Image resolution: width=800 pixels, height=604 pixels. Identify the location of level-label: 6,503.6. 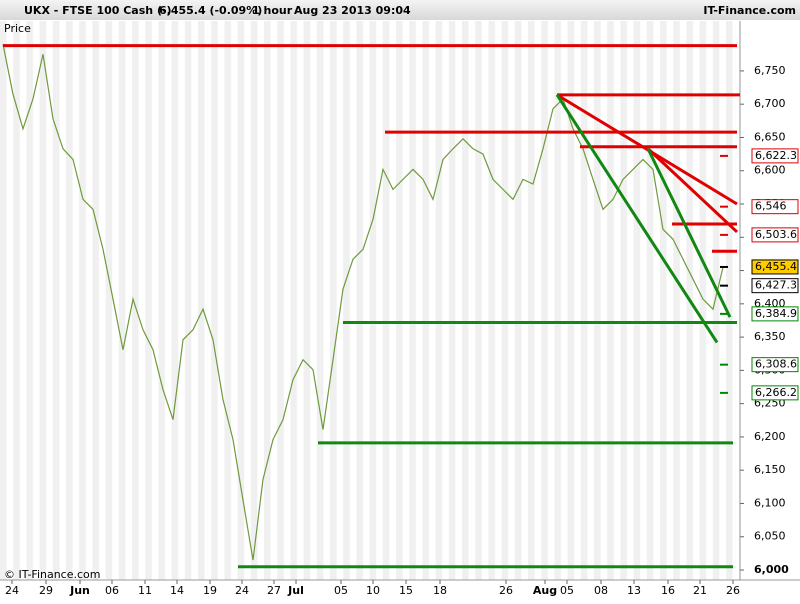
(776, 234).